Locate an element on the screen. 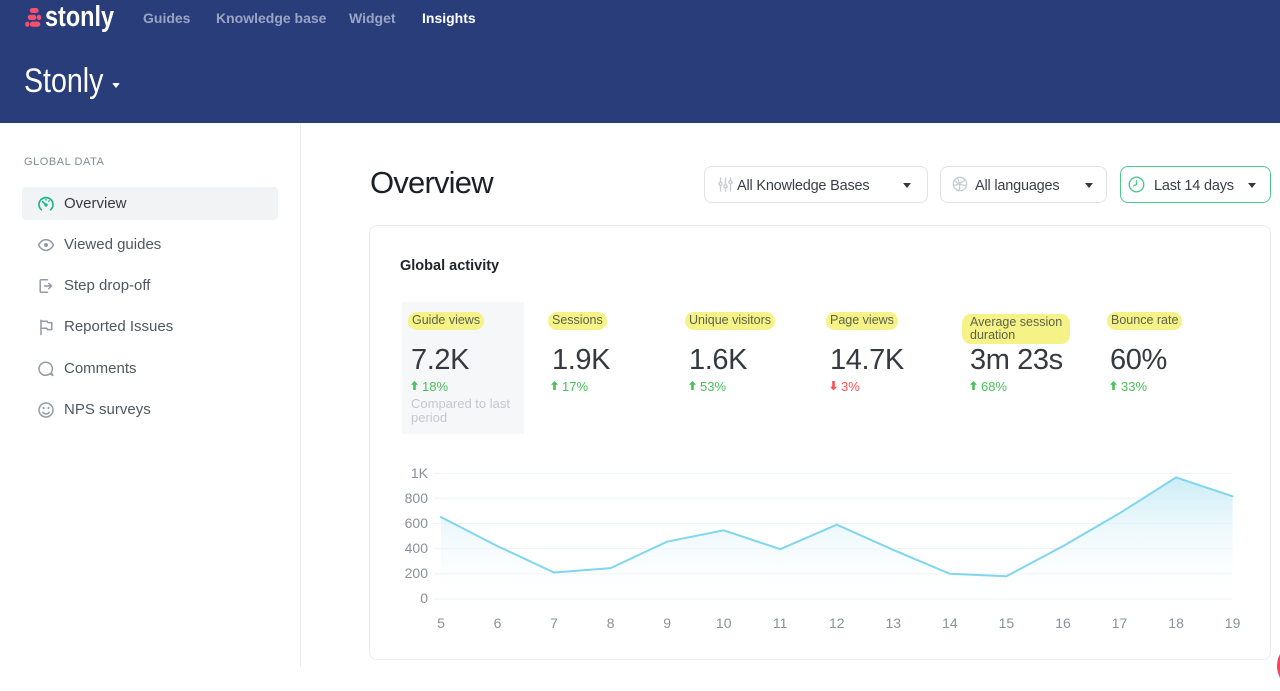  svg-text: 200 is located at coordinates (417, 573).